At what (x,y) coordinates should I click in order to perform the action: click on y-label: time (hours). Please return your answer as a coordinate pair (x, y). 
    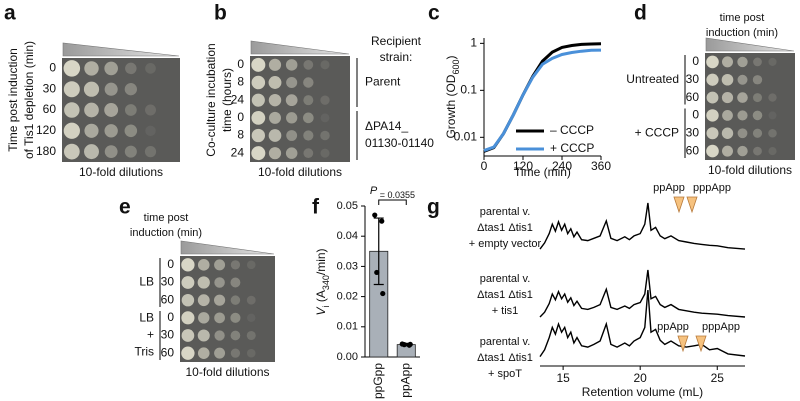
    Looking at the image, I should click on (227, 100).